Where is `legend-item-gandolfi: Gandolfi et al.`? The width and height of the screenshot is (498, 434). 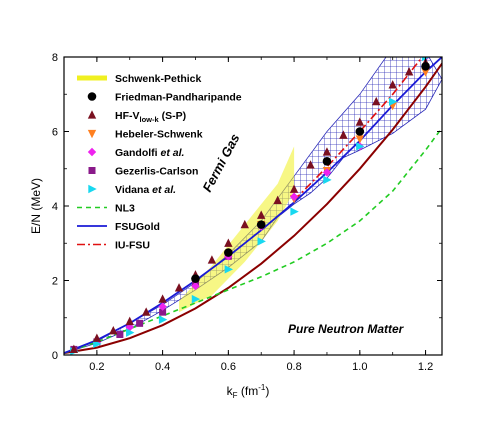 legend-item-gandolfi: Gandolfi et al. is located at coordinates (136, 153).